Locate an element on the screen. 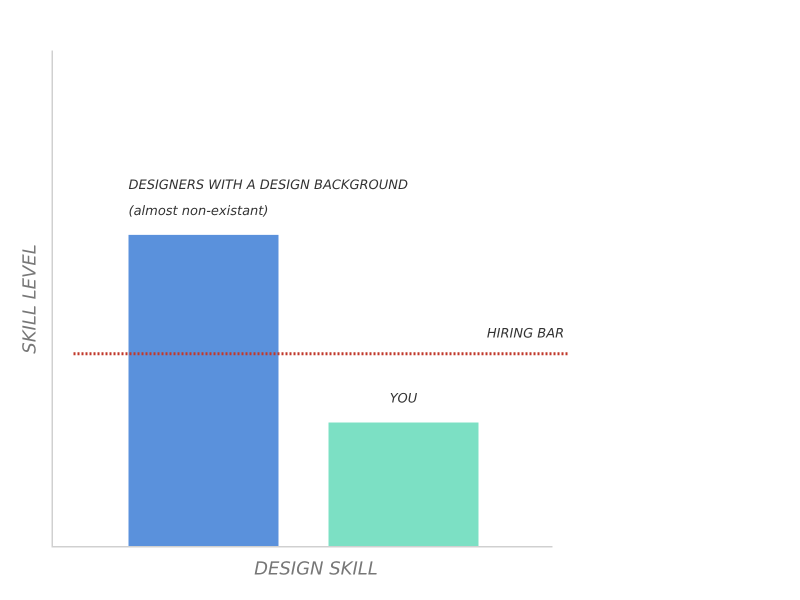 The height and width of the screenshot is (600, 800). ref-line-label: HIRING BAR is located at coordinates (525, 334).